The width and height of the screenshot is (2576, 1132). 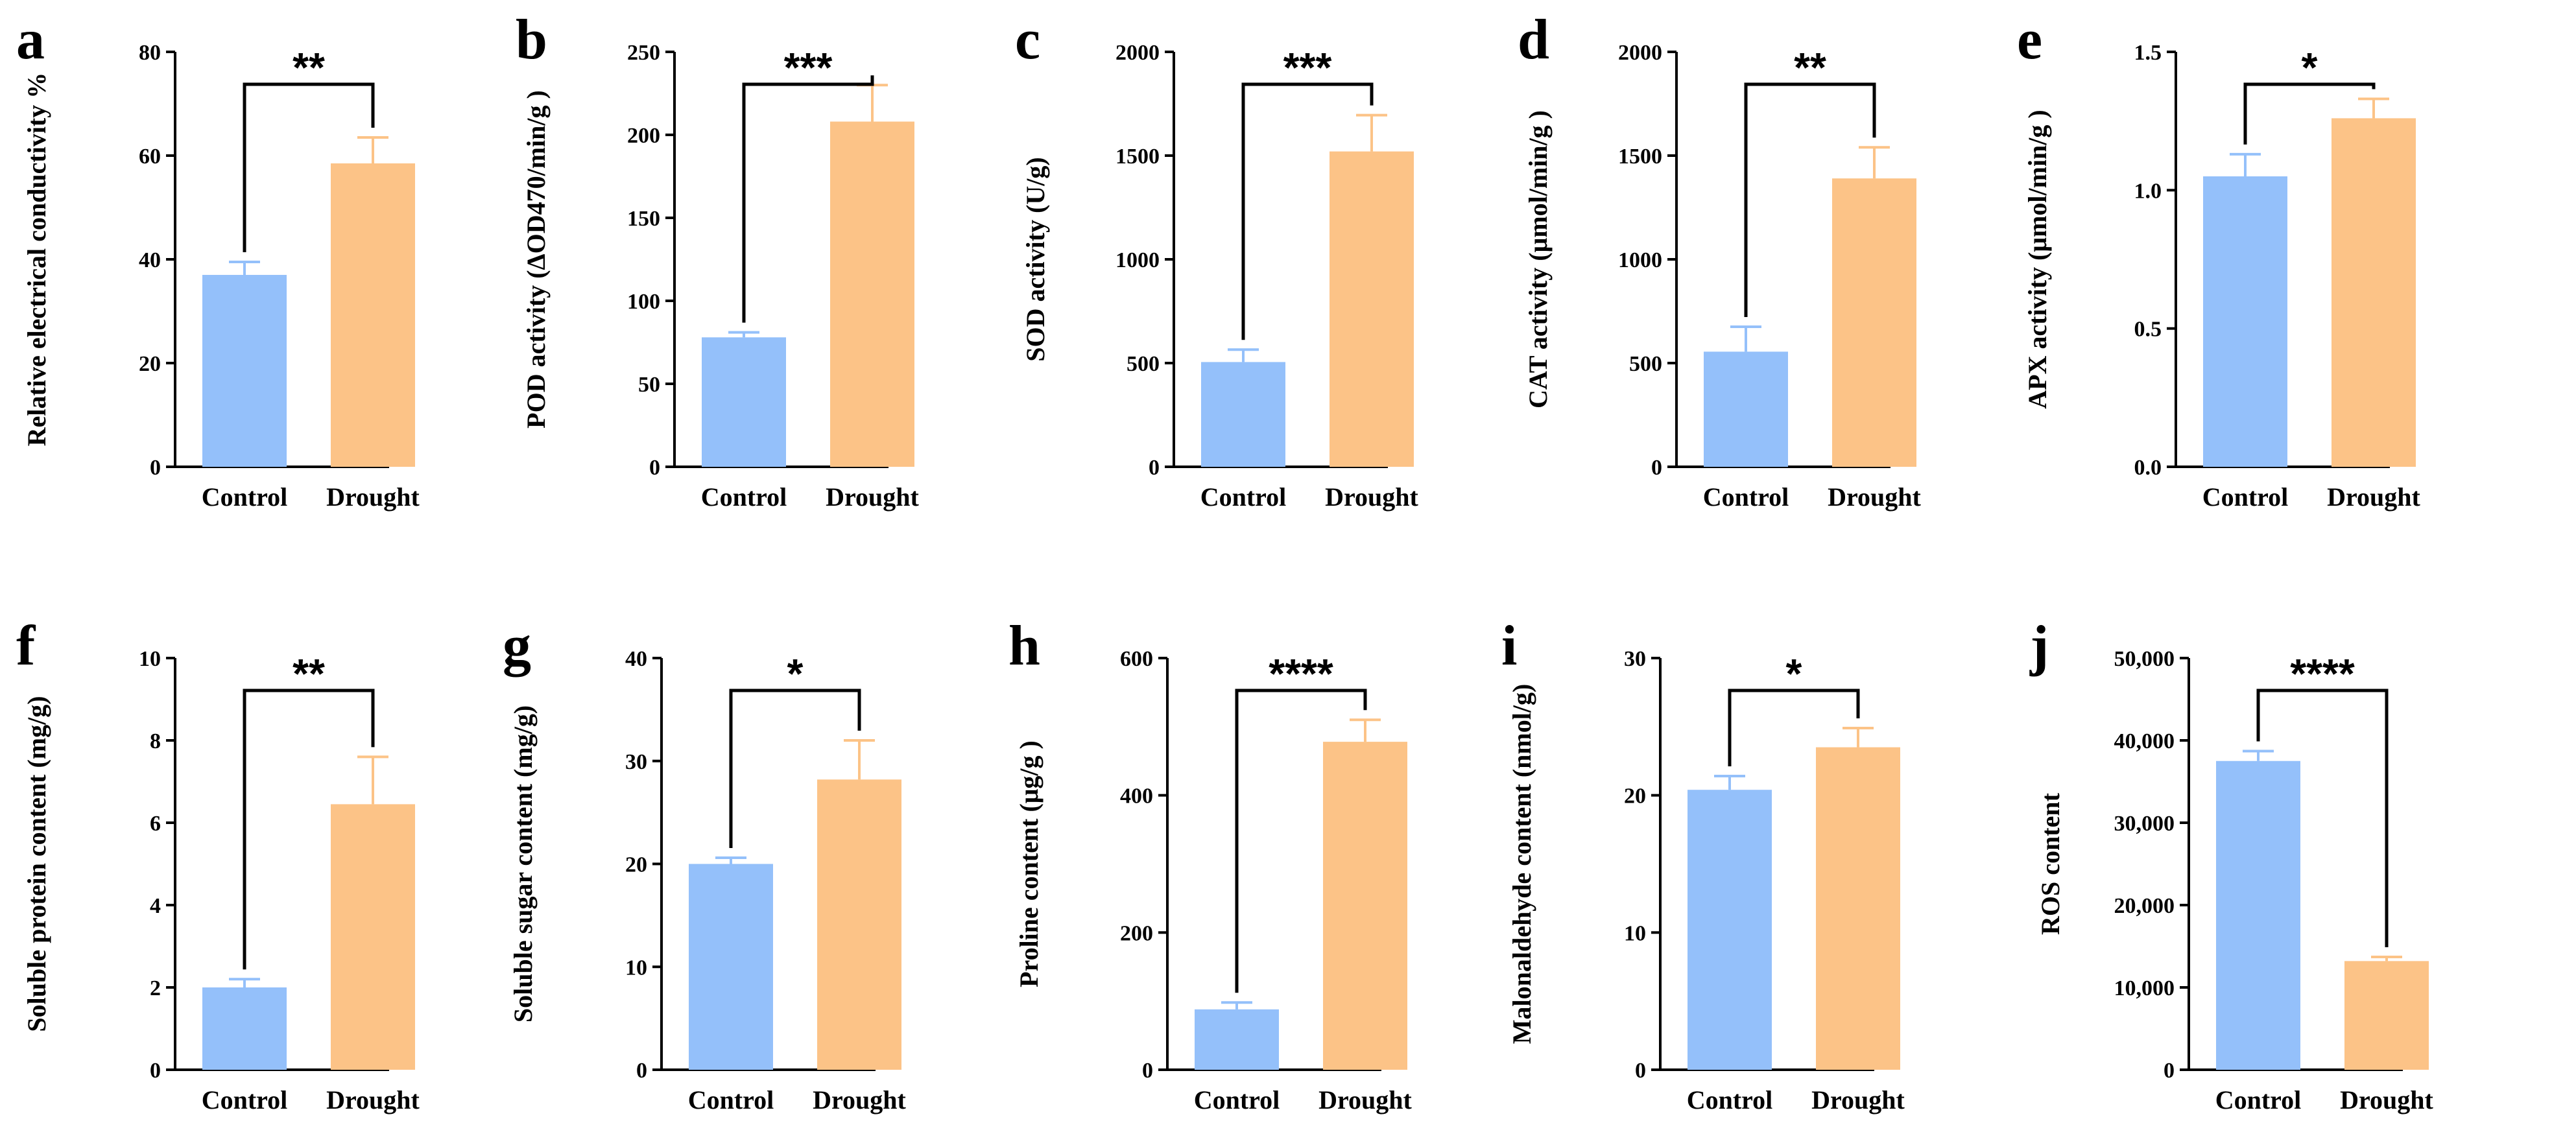 I want to click on y-tick-label: 6, so click(x=155, y=824).